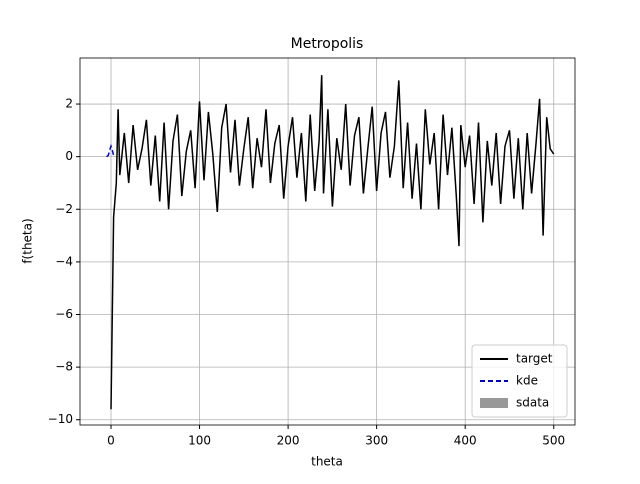 This screenshot has width=640, height=484. I want to click on y-tick-label: −6, so click(64, 314).